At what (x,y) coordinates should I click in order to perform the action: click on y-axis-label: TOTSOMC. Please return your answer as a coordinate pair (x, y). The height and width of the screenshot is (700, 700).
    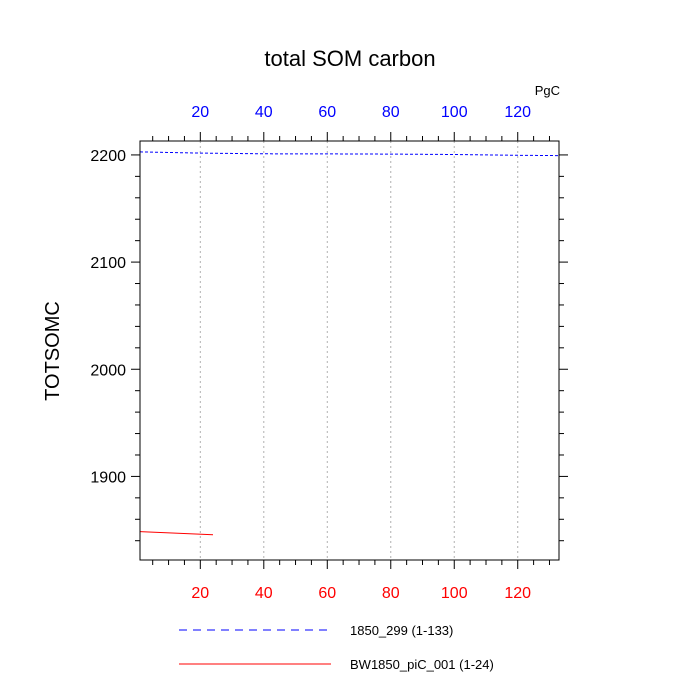
    Looking at the image, I should click on (53, 351).